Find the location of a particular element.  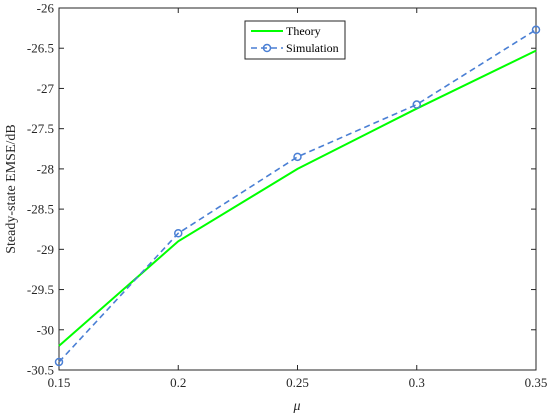

x-tick-label: 0.25 is located at coordinates (297, 382).